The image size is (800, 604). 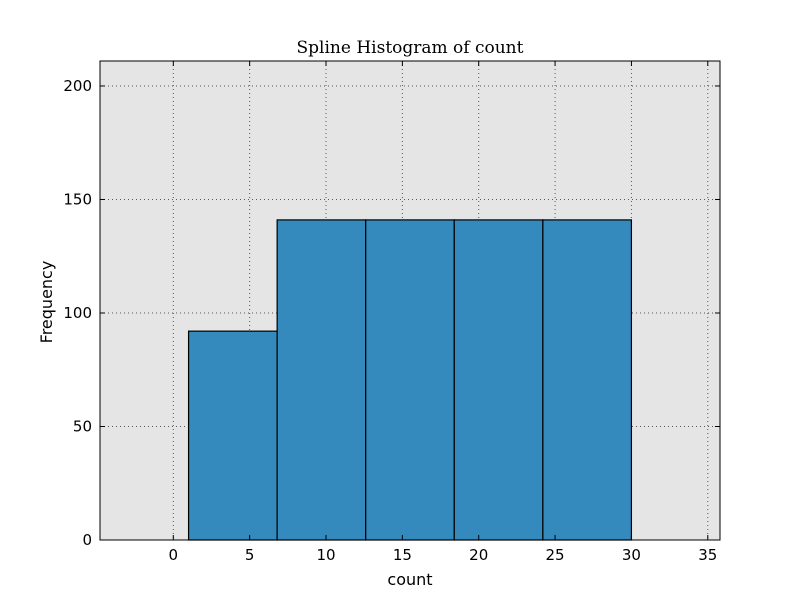 I want to click on x-tick-label: 0, so click(x=174, y=555).